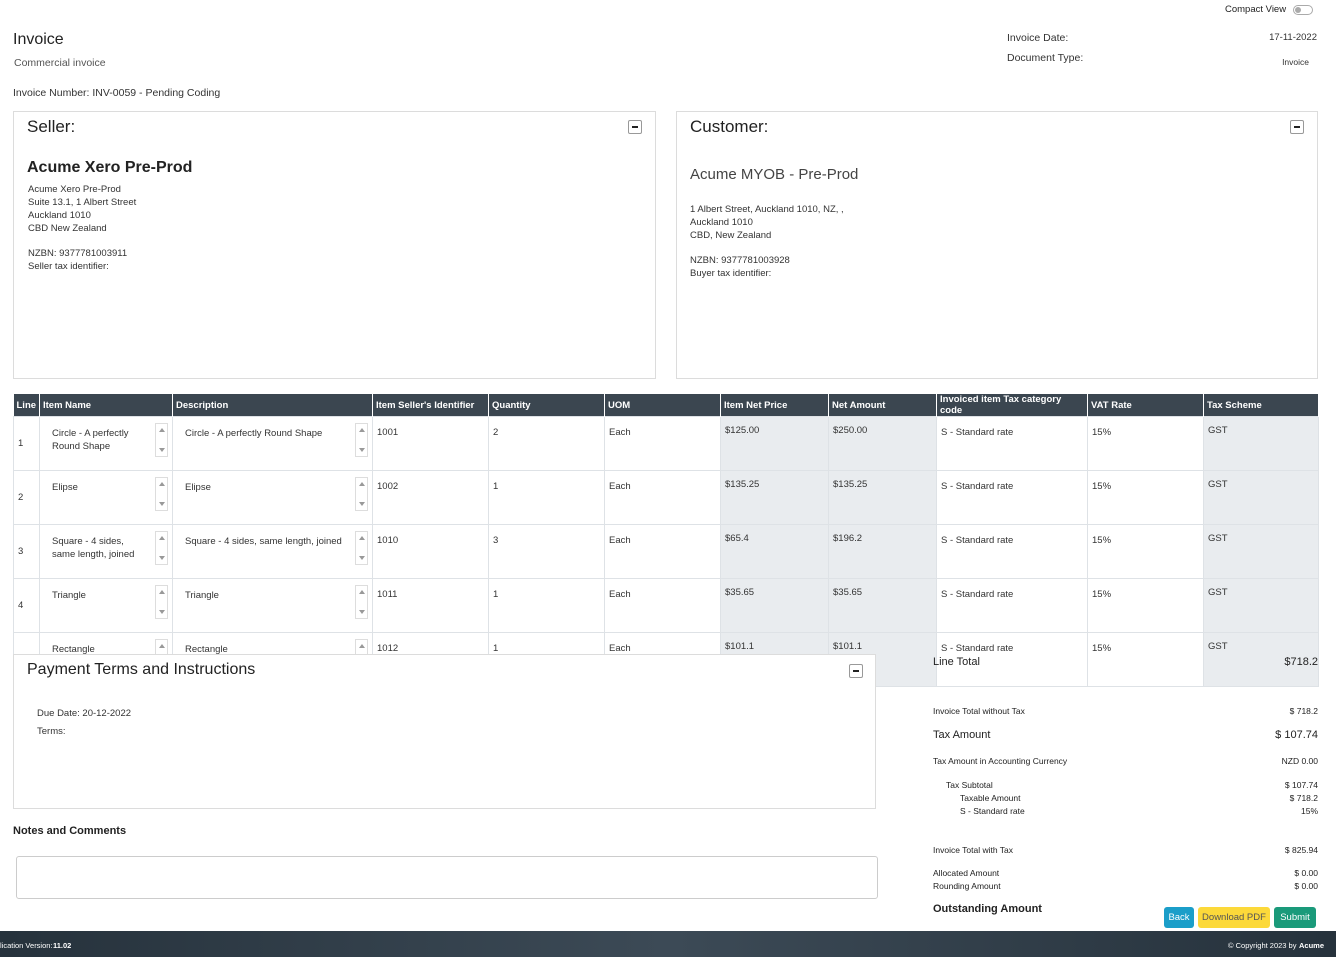 This screenshot has width=1336, height=957. Describe the element at coordinates (1125, 813) in the screenshot. I see `total-row: S - Standard rate 15%` at that location.